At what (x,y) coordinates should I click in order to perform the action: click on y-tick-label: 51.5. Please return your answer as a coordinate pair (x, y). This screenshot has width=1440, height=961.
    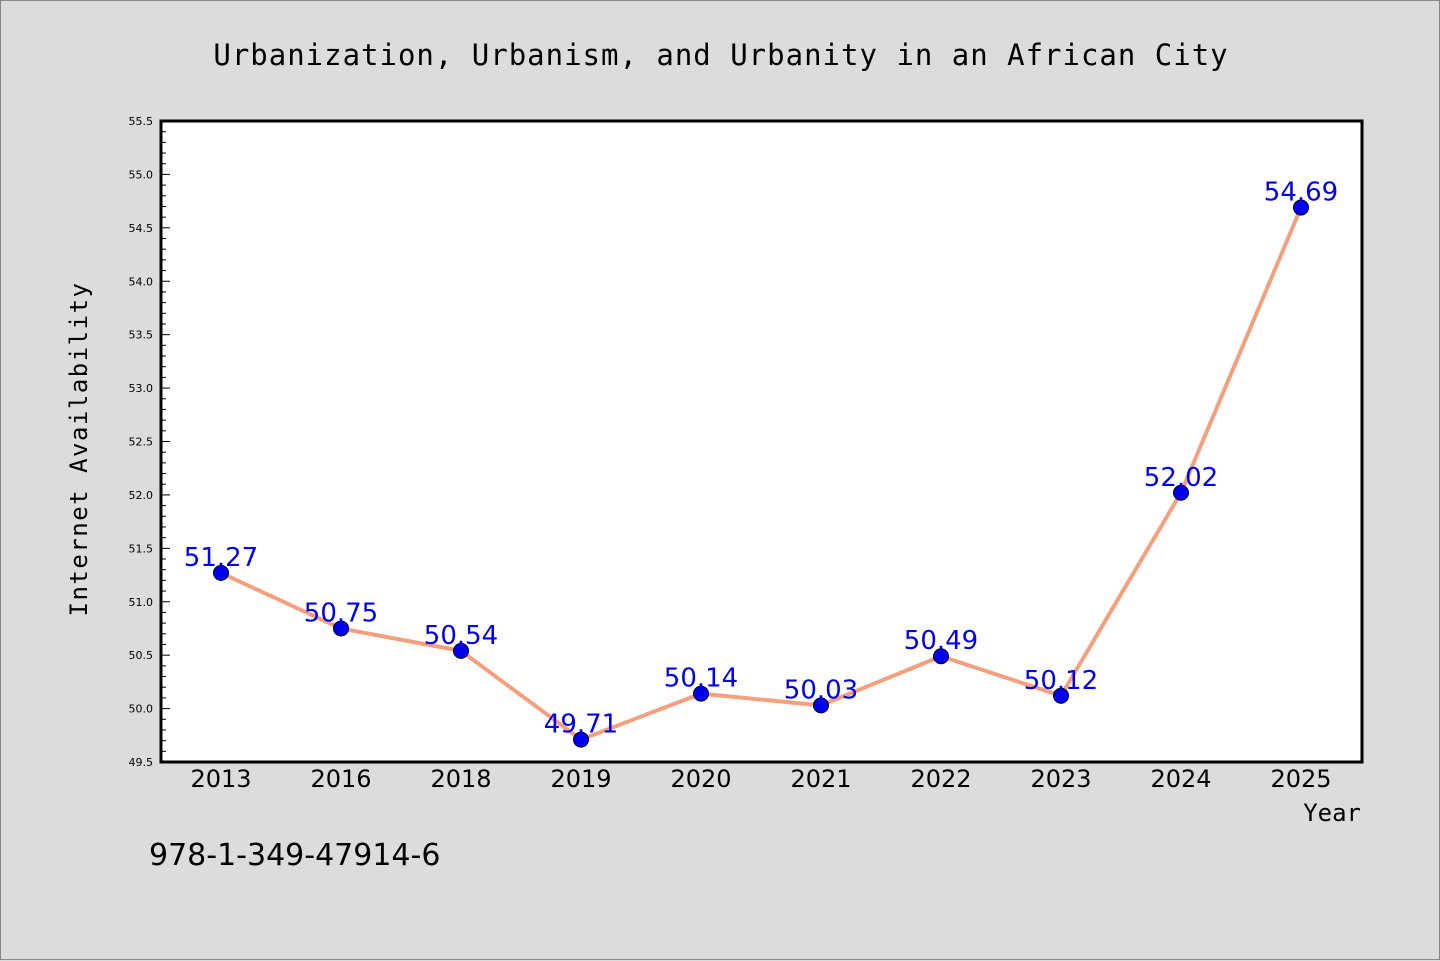
    Looking at the image, I should click on (141, 548).